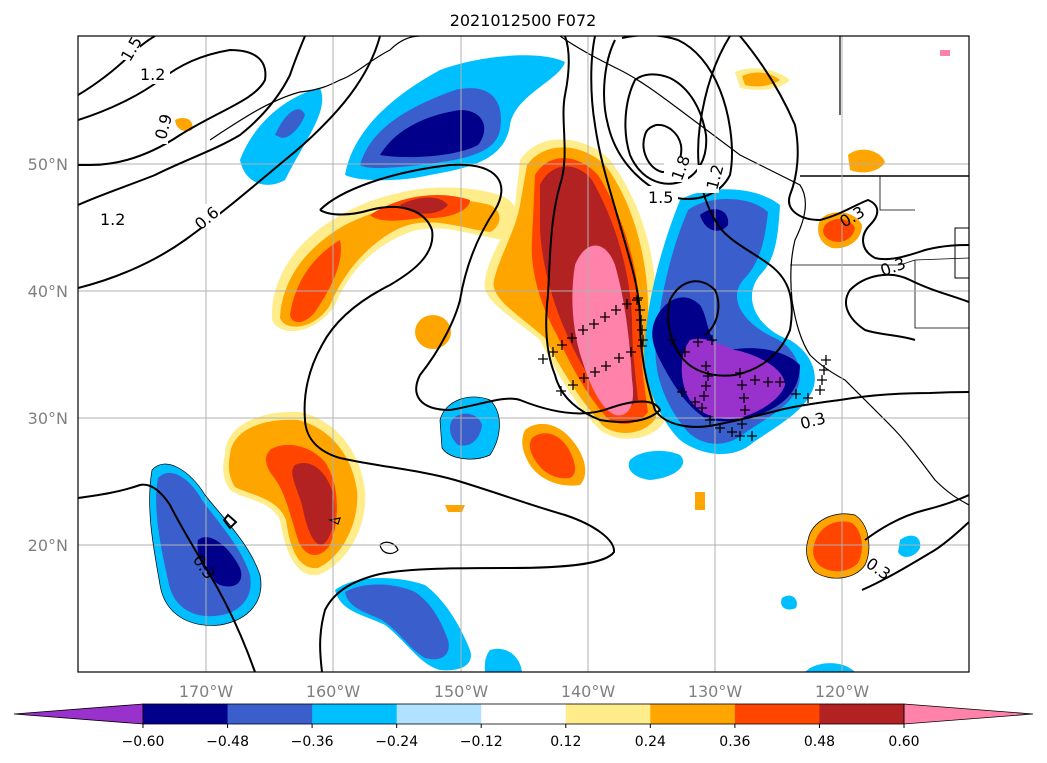 This screenshot has width=1047, height=763. What do you see at coordinates (48, 545) in the screenshot?
I see `lat-label: 20°N` at bounding box center [48, 545].